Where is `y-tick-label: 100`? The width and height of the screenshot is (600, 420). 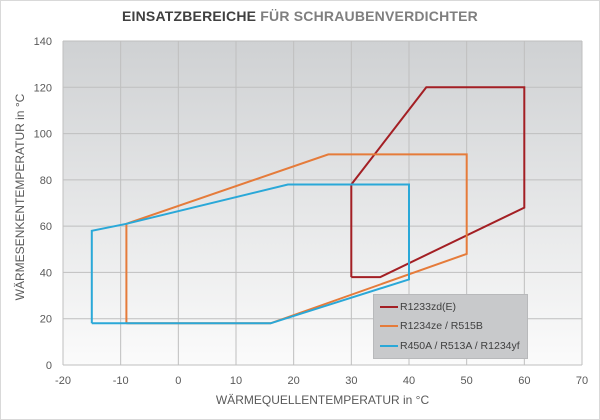
y-tick-label: 100 is located at coordinates (43, 135).